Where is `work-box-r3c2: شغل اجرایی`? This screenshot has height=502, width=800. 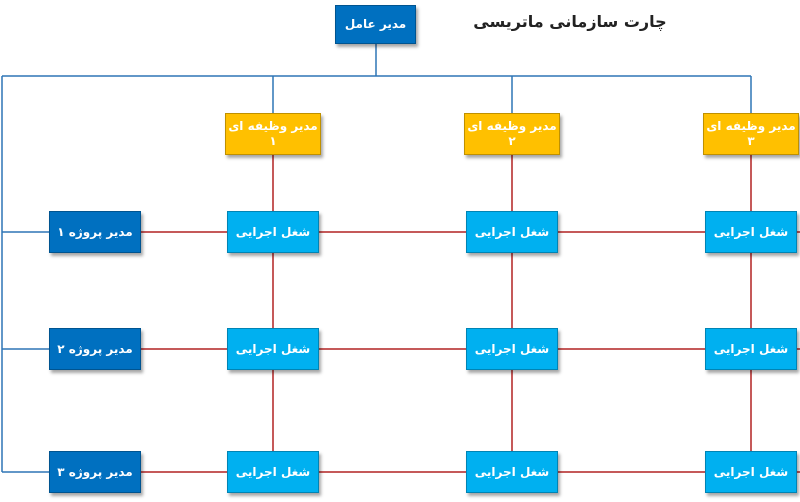 work-box-r3c2: شغل اجرایی is located at coordinates (512, 472).